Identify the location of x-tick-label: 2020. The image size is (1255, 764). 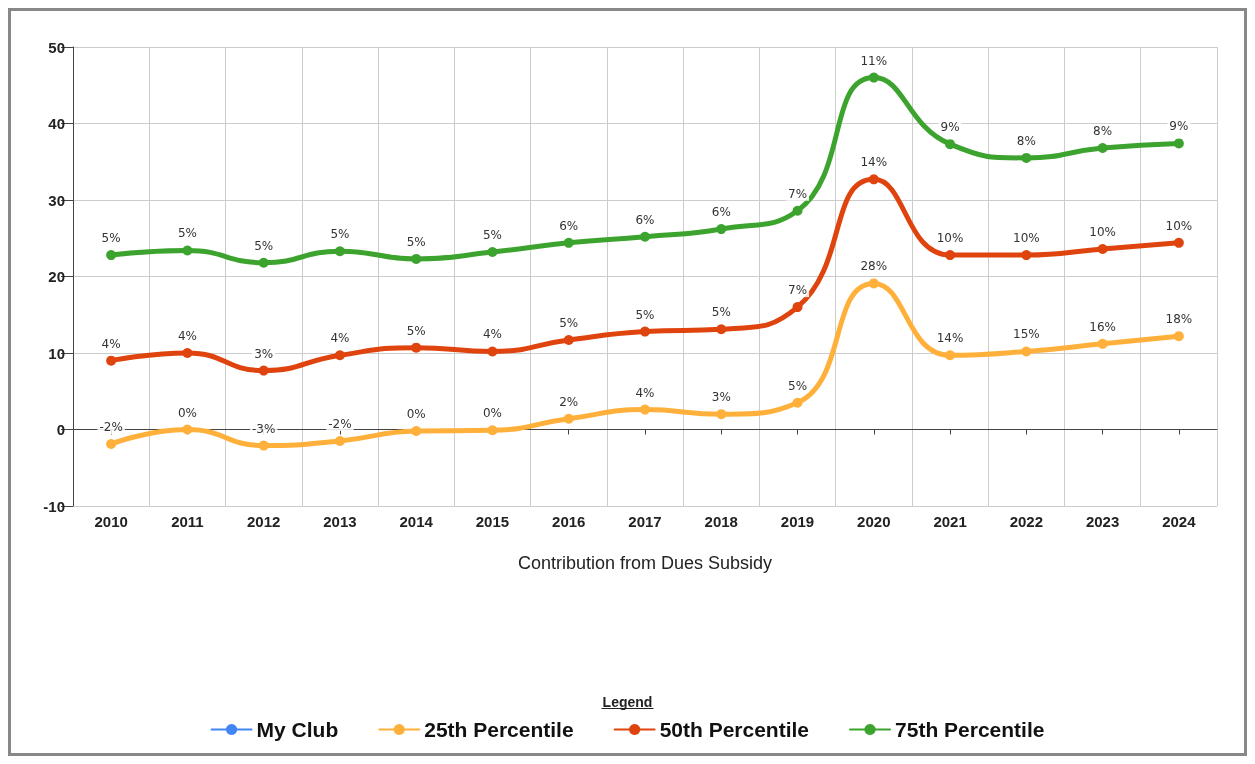
(874, 521).